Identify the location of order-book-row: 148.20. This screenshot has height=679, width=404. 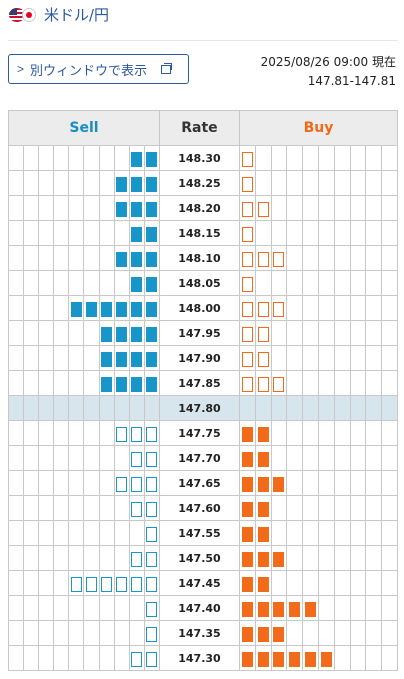
(203, 208).